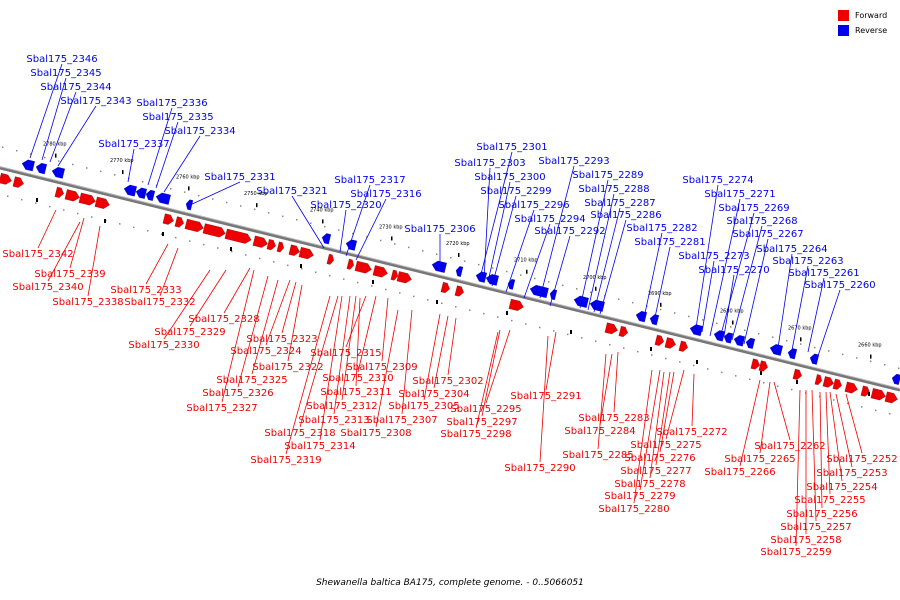 The image size is (900, 600). I want to click on gene-label: Sbal175_2275, so click(665, 445).